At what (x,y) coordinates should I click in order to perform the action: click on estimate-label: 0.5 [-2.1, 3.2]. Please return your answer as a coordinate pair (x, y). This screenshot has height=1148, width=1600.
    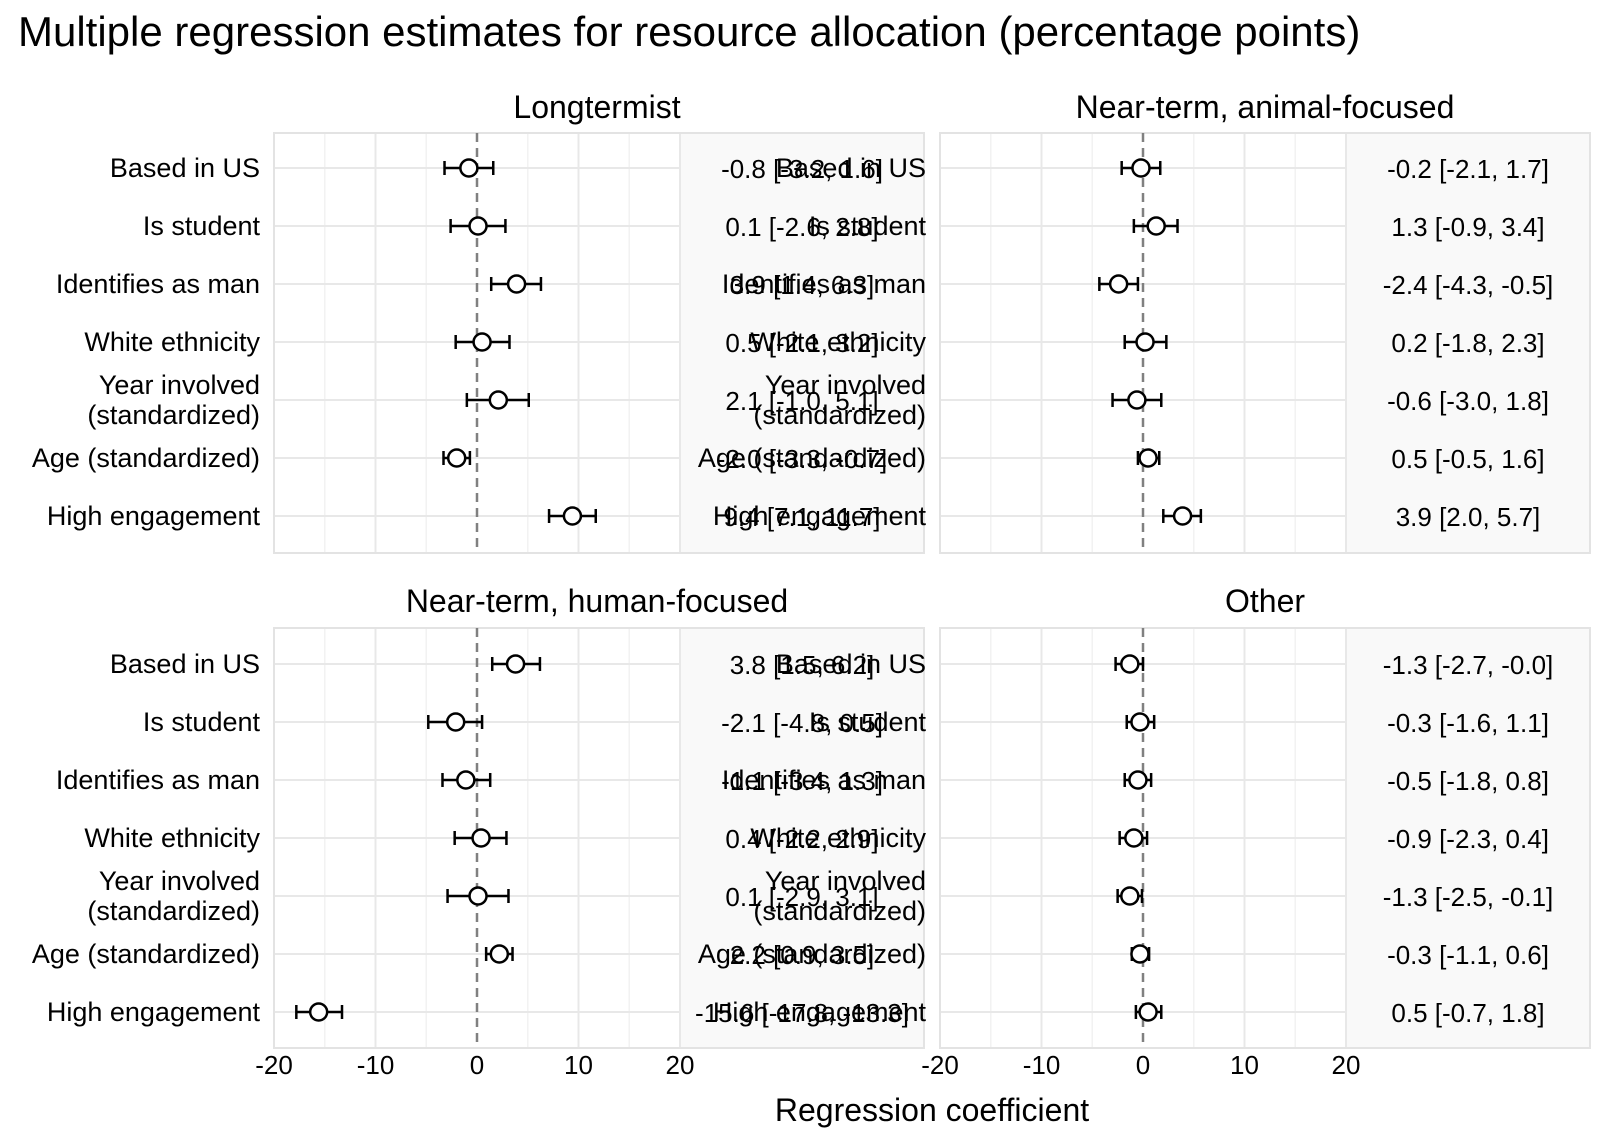
    Looking at the image, I should click on (801, 343).